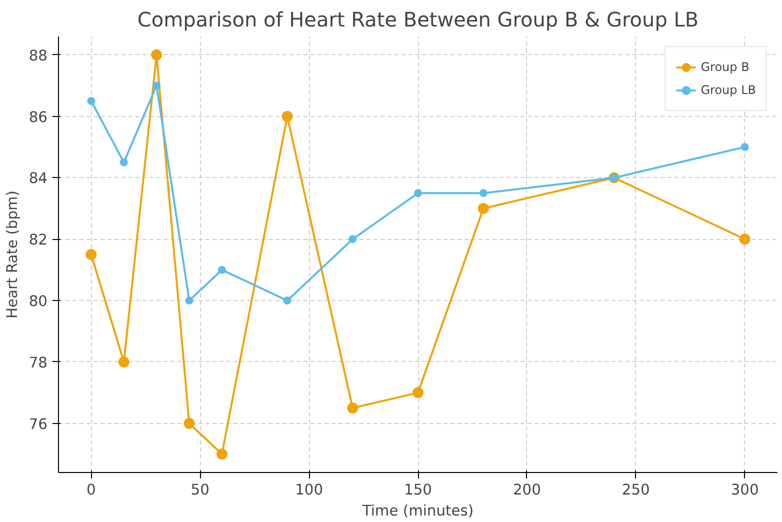 Image resolution: width=782 pixels, height=522 pixels. What do you see at coordinates (38, 55) in the screenshot?
I see `y-tick-label: 88` at bounding box center [38, 55].